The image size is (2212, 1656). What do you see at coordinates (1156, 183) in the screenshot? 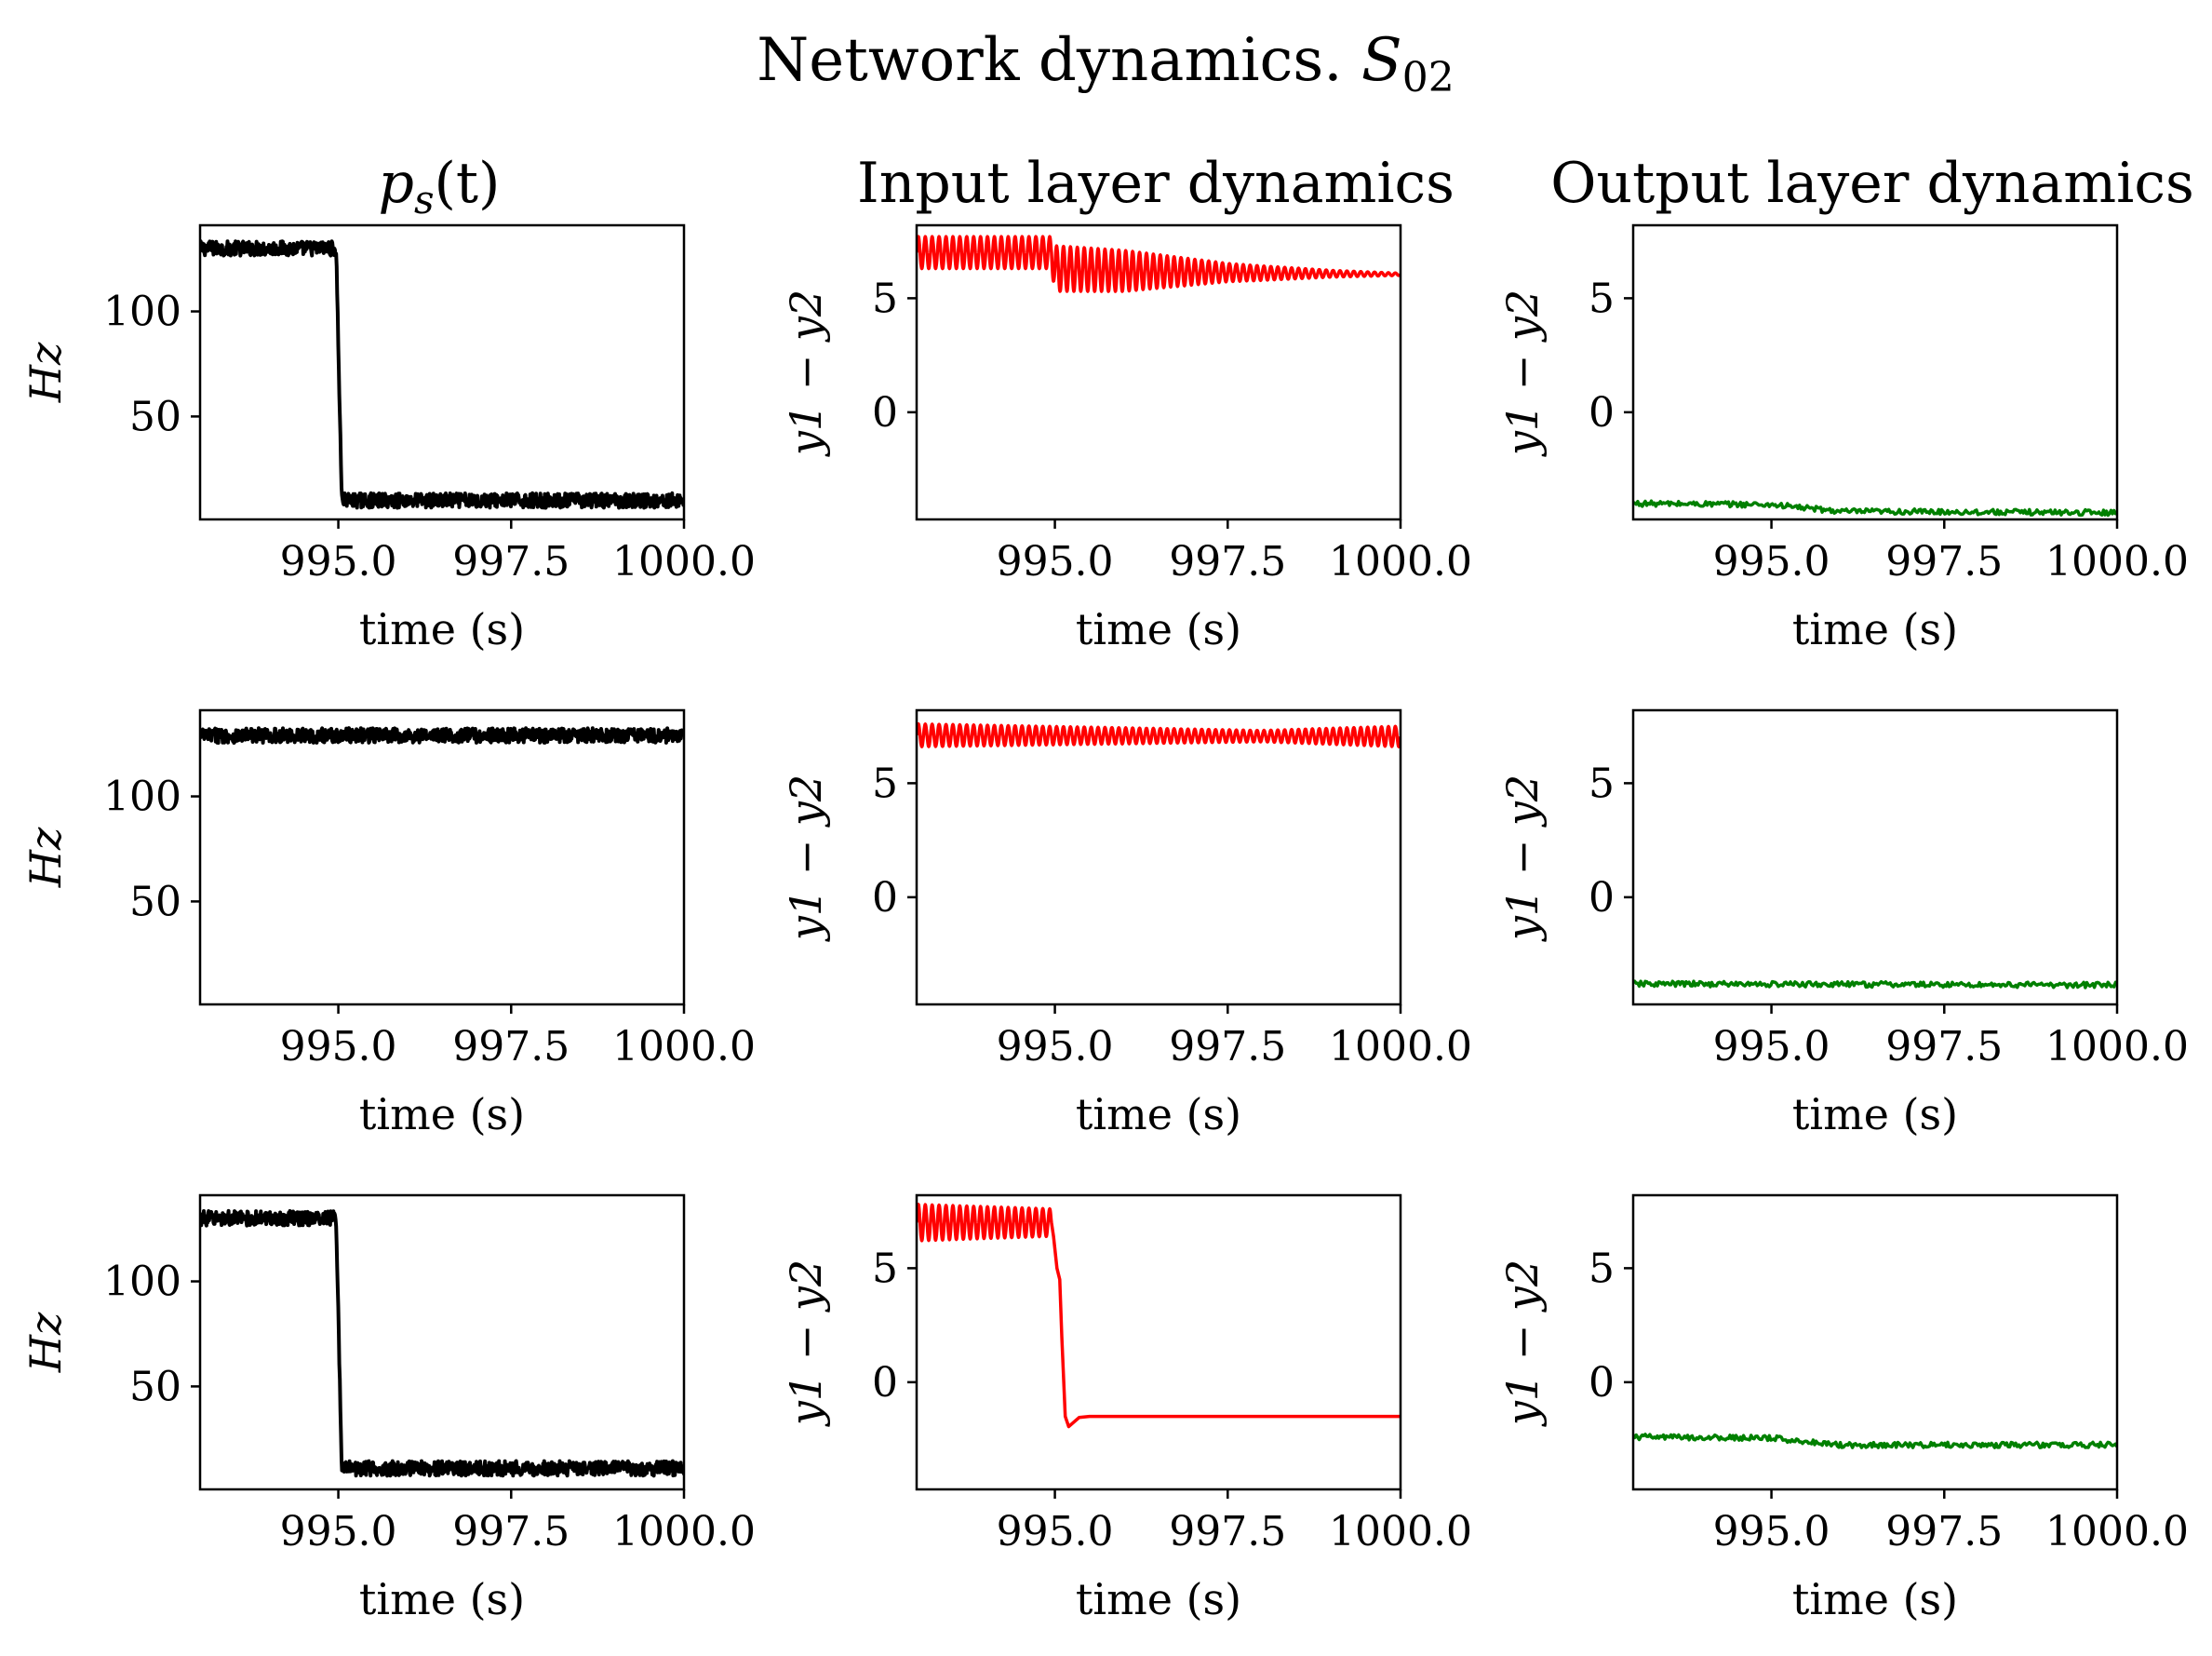
I see `column-title-input-layer: Input layer dynamics` at bounding box center [1156, 183].